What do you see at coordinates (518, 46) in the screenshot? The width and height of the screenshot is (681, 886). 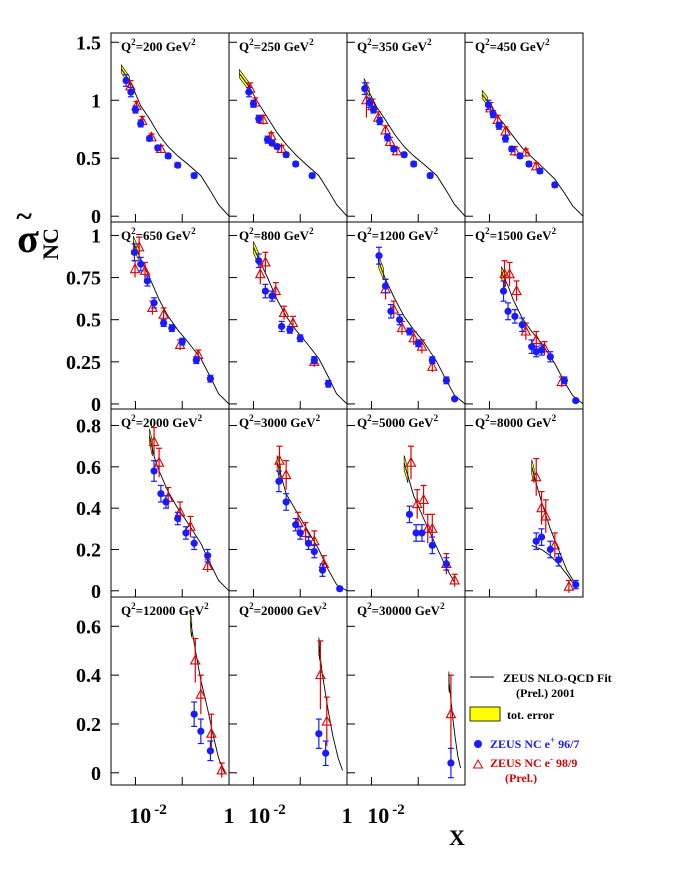 I see `q2-value: =450 GeV` at bounding box center [518, 46].